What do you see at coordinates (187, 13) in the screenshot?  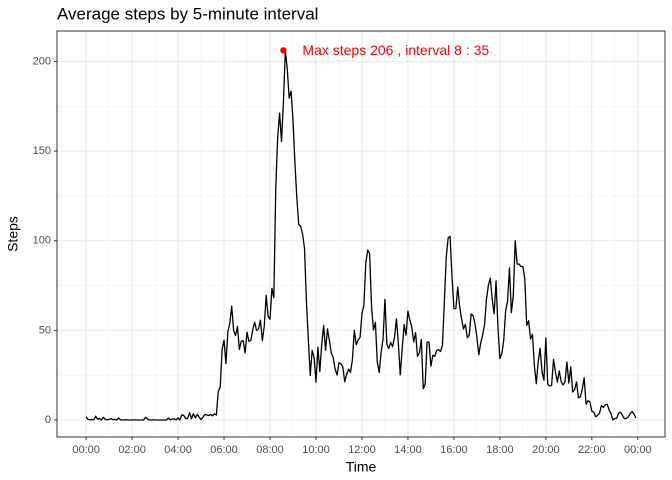 I see `chart-title: Average steps by 5-minute interval` at bounding box center [187, 13].